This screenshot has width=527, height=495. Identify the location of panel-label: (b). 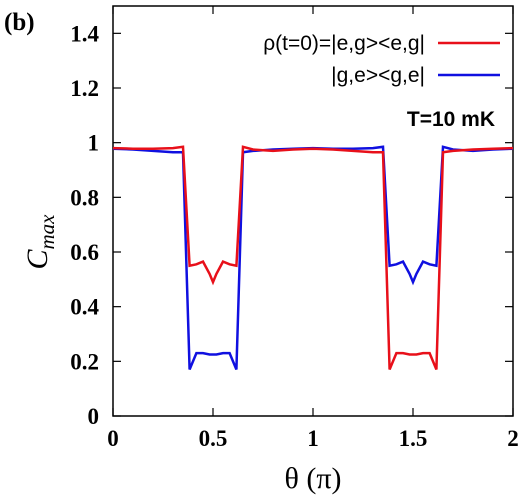
(19, 22).